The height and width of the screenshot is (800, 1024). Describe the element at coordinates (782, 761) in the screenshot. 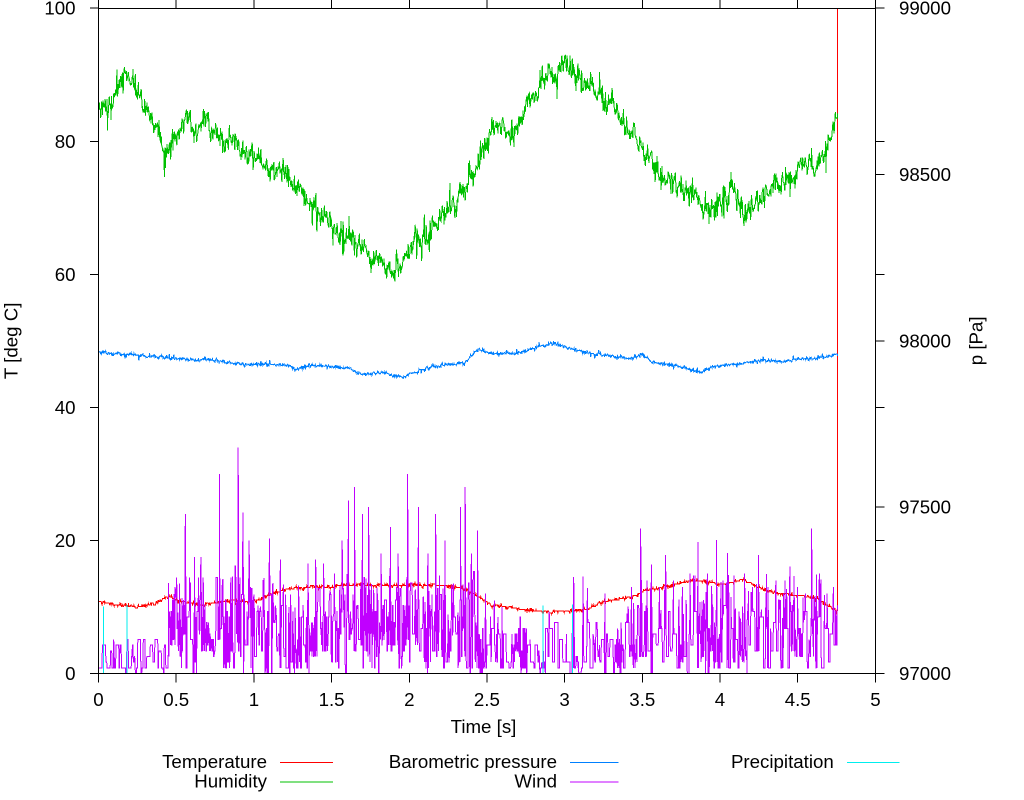

I see `svg-text: Precipitation` at that location.